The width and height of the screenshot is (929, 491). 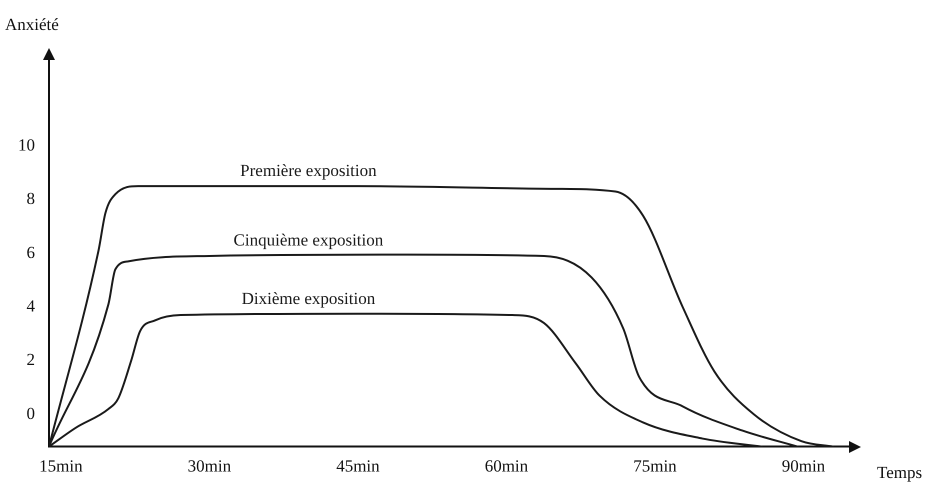 What do you see at coordinates (26, 144) in the screenshot?
I see `y-tick-label: 10` at bounding box center [26, 144].